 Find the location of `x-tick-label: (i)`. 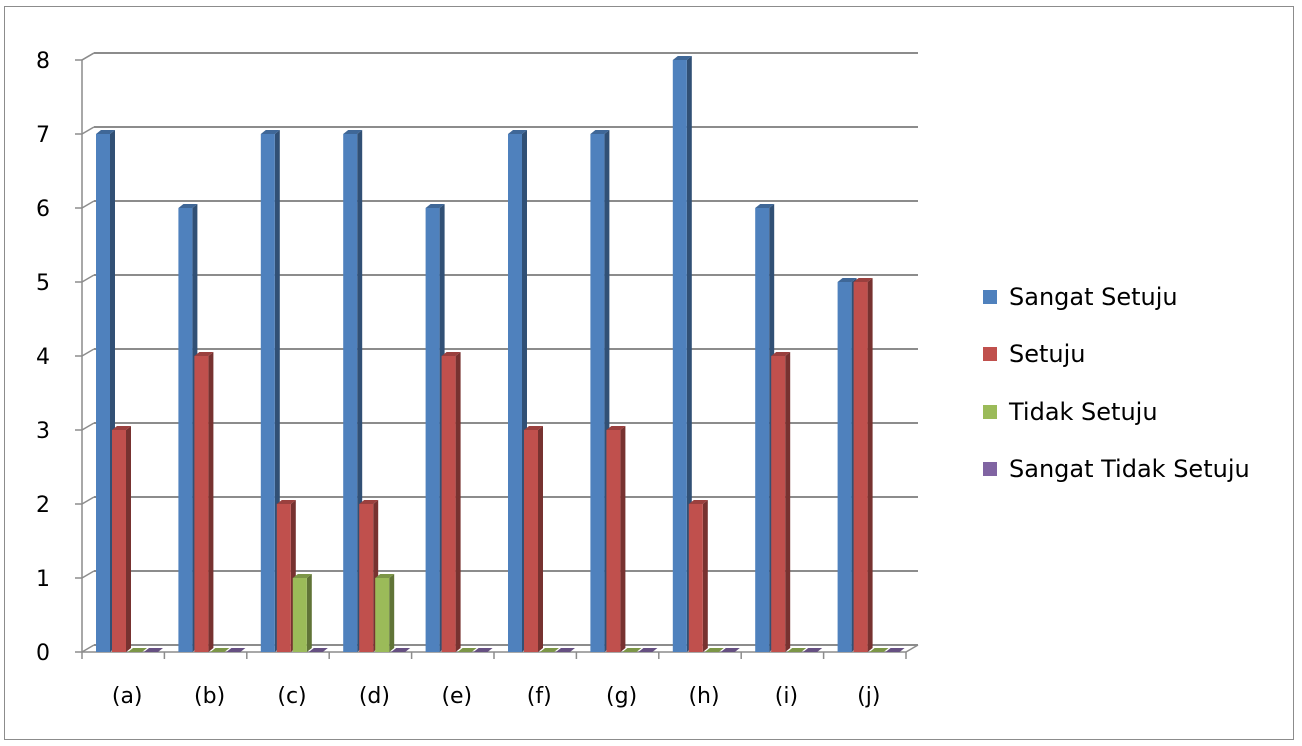

x-tick-label: (i) is located at coordinates (786, 696).